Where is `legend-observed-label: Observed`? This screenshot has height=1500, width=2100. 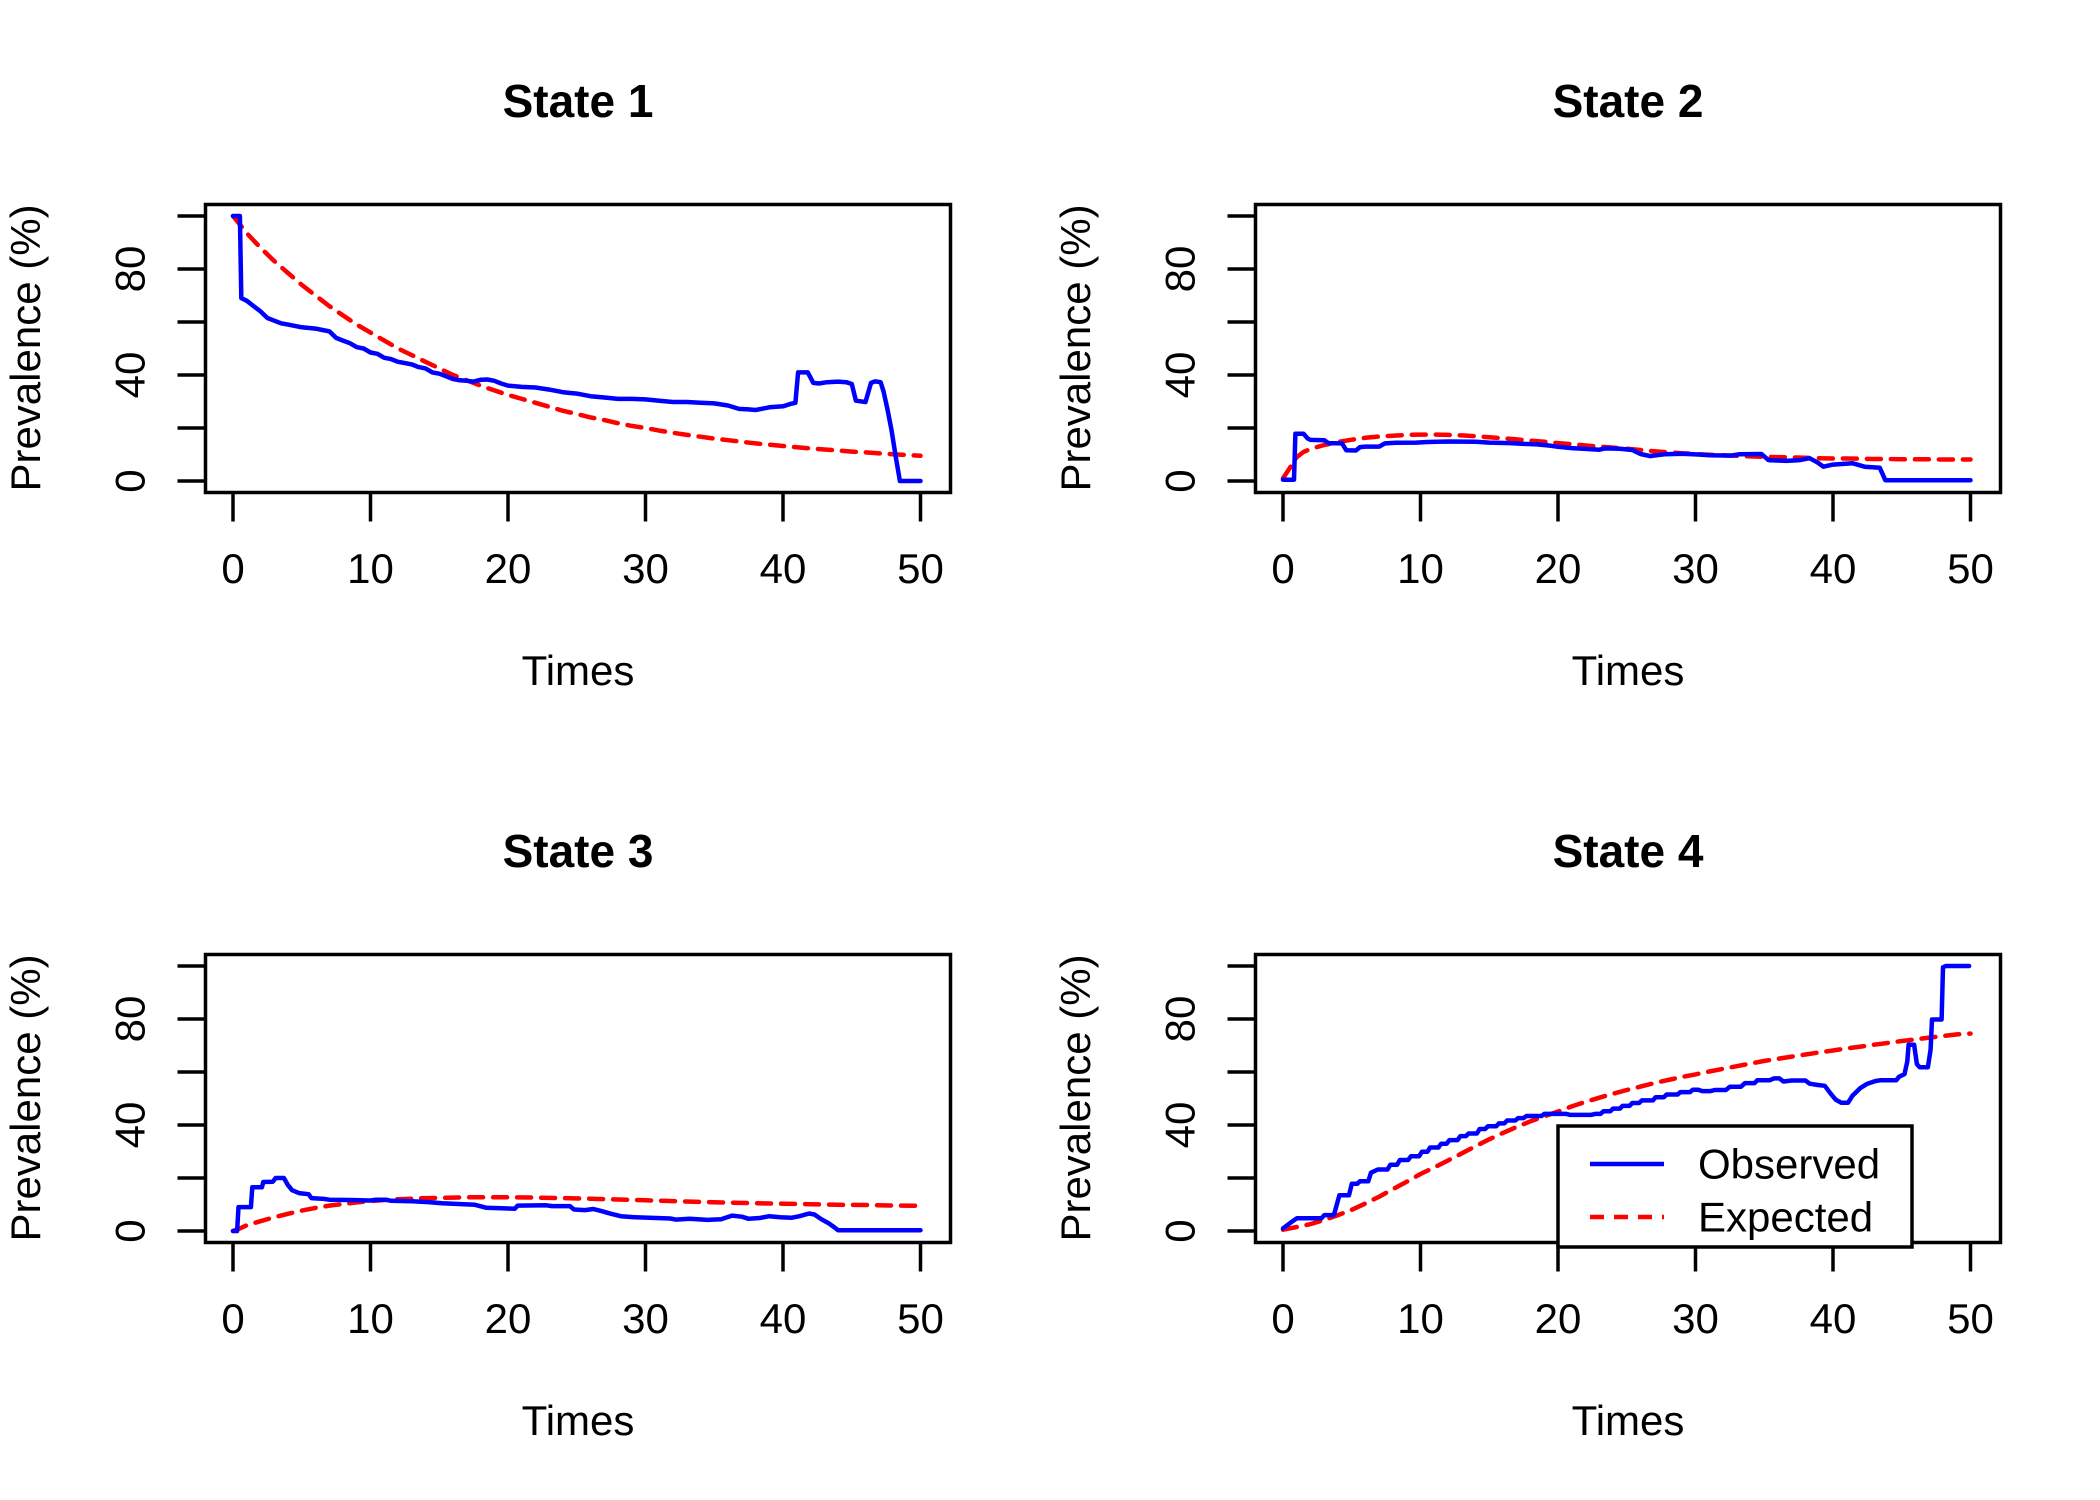
legend-observed-label: Observed is located at coordinates (1789, 1164).